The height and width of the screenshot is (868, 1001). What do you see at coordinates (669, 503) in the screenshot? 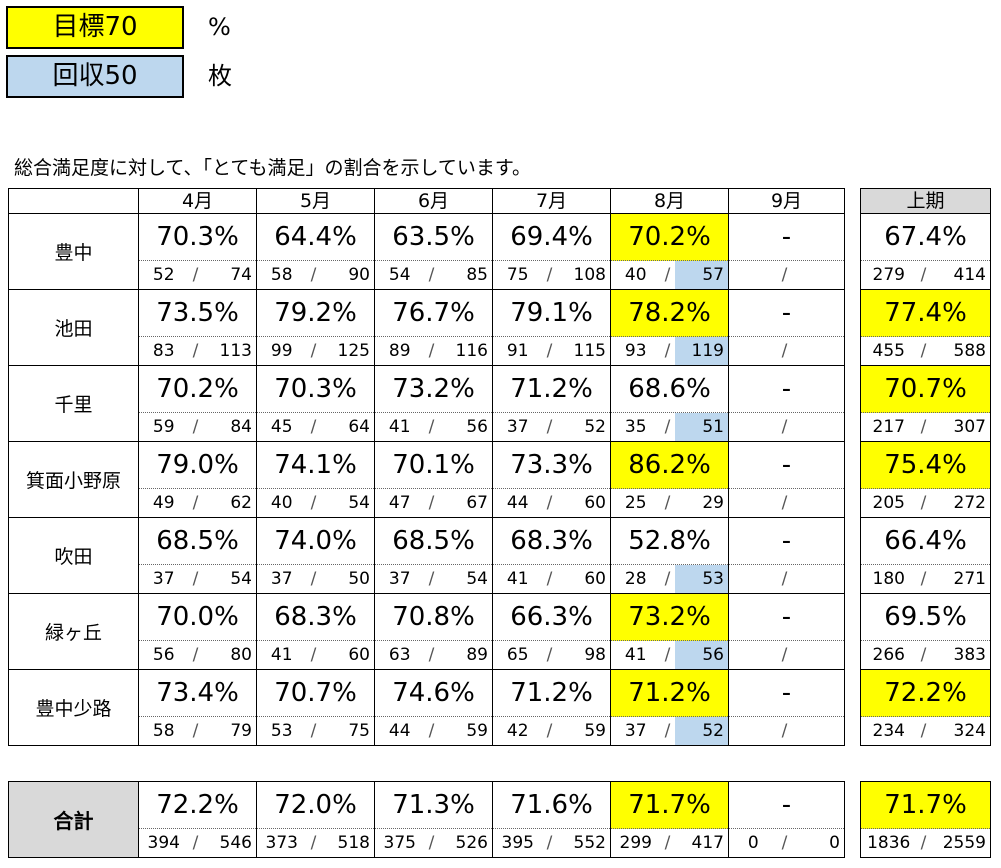
I see `count-cell: 25 / 29` at bounding box center [669, 503].